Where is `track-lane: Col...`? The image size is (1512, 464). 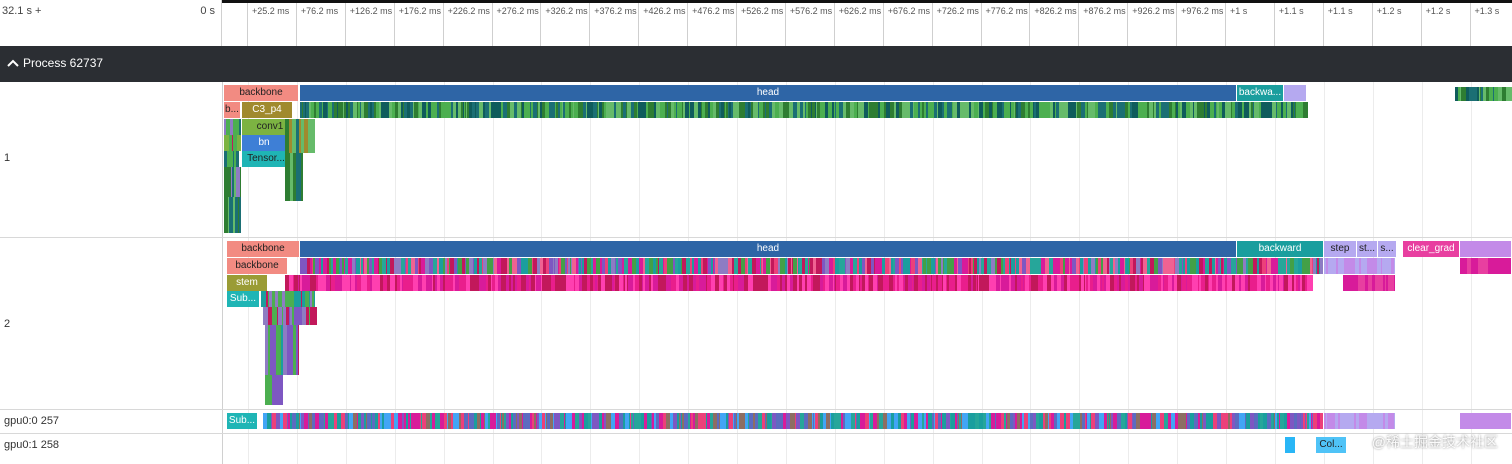 track-lane: Col... is located at coordinates (867, 449).